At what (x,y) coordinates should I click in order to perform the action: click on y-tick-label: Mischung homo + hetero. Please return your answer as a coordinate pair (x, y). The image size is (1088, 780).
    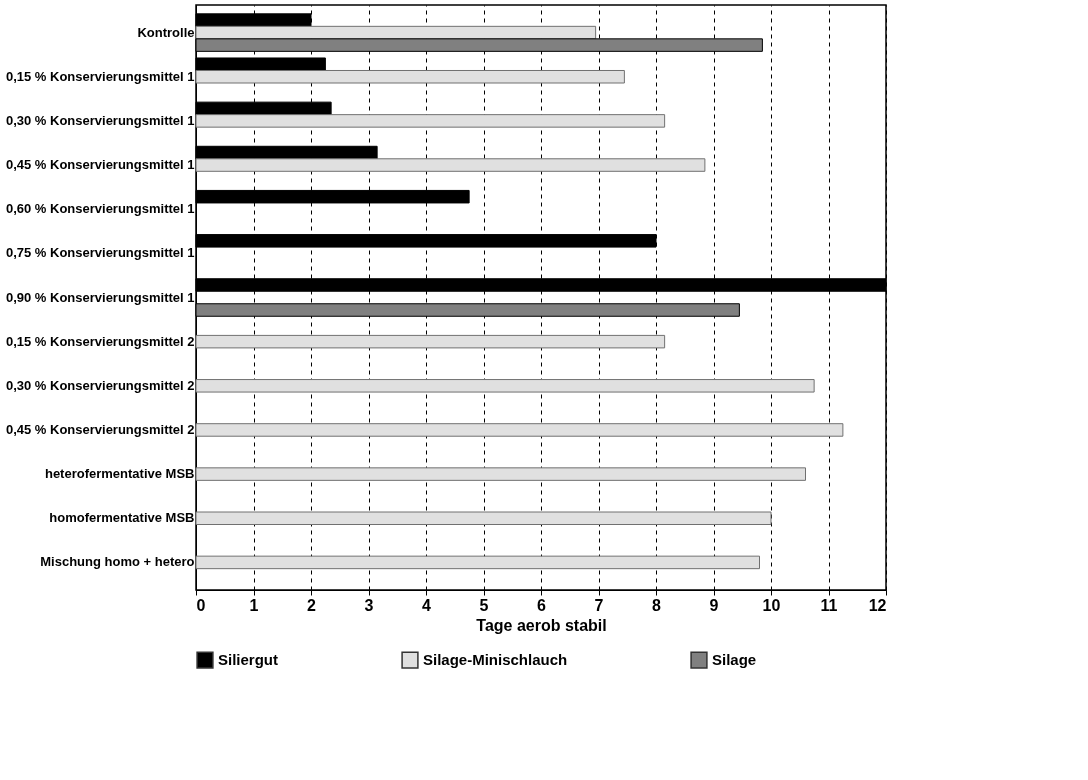
    Looking at the image, I should click on (117, 562).